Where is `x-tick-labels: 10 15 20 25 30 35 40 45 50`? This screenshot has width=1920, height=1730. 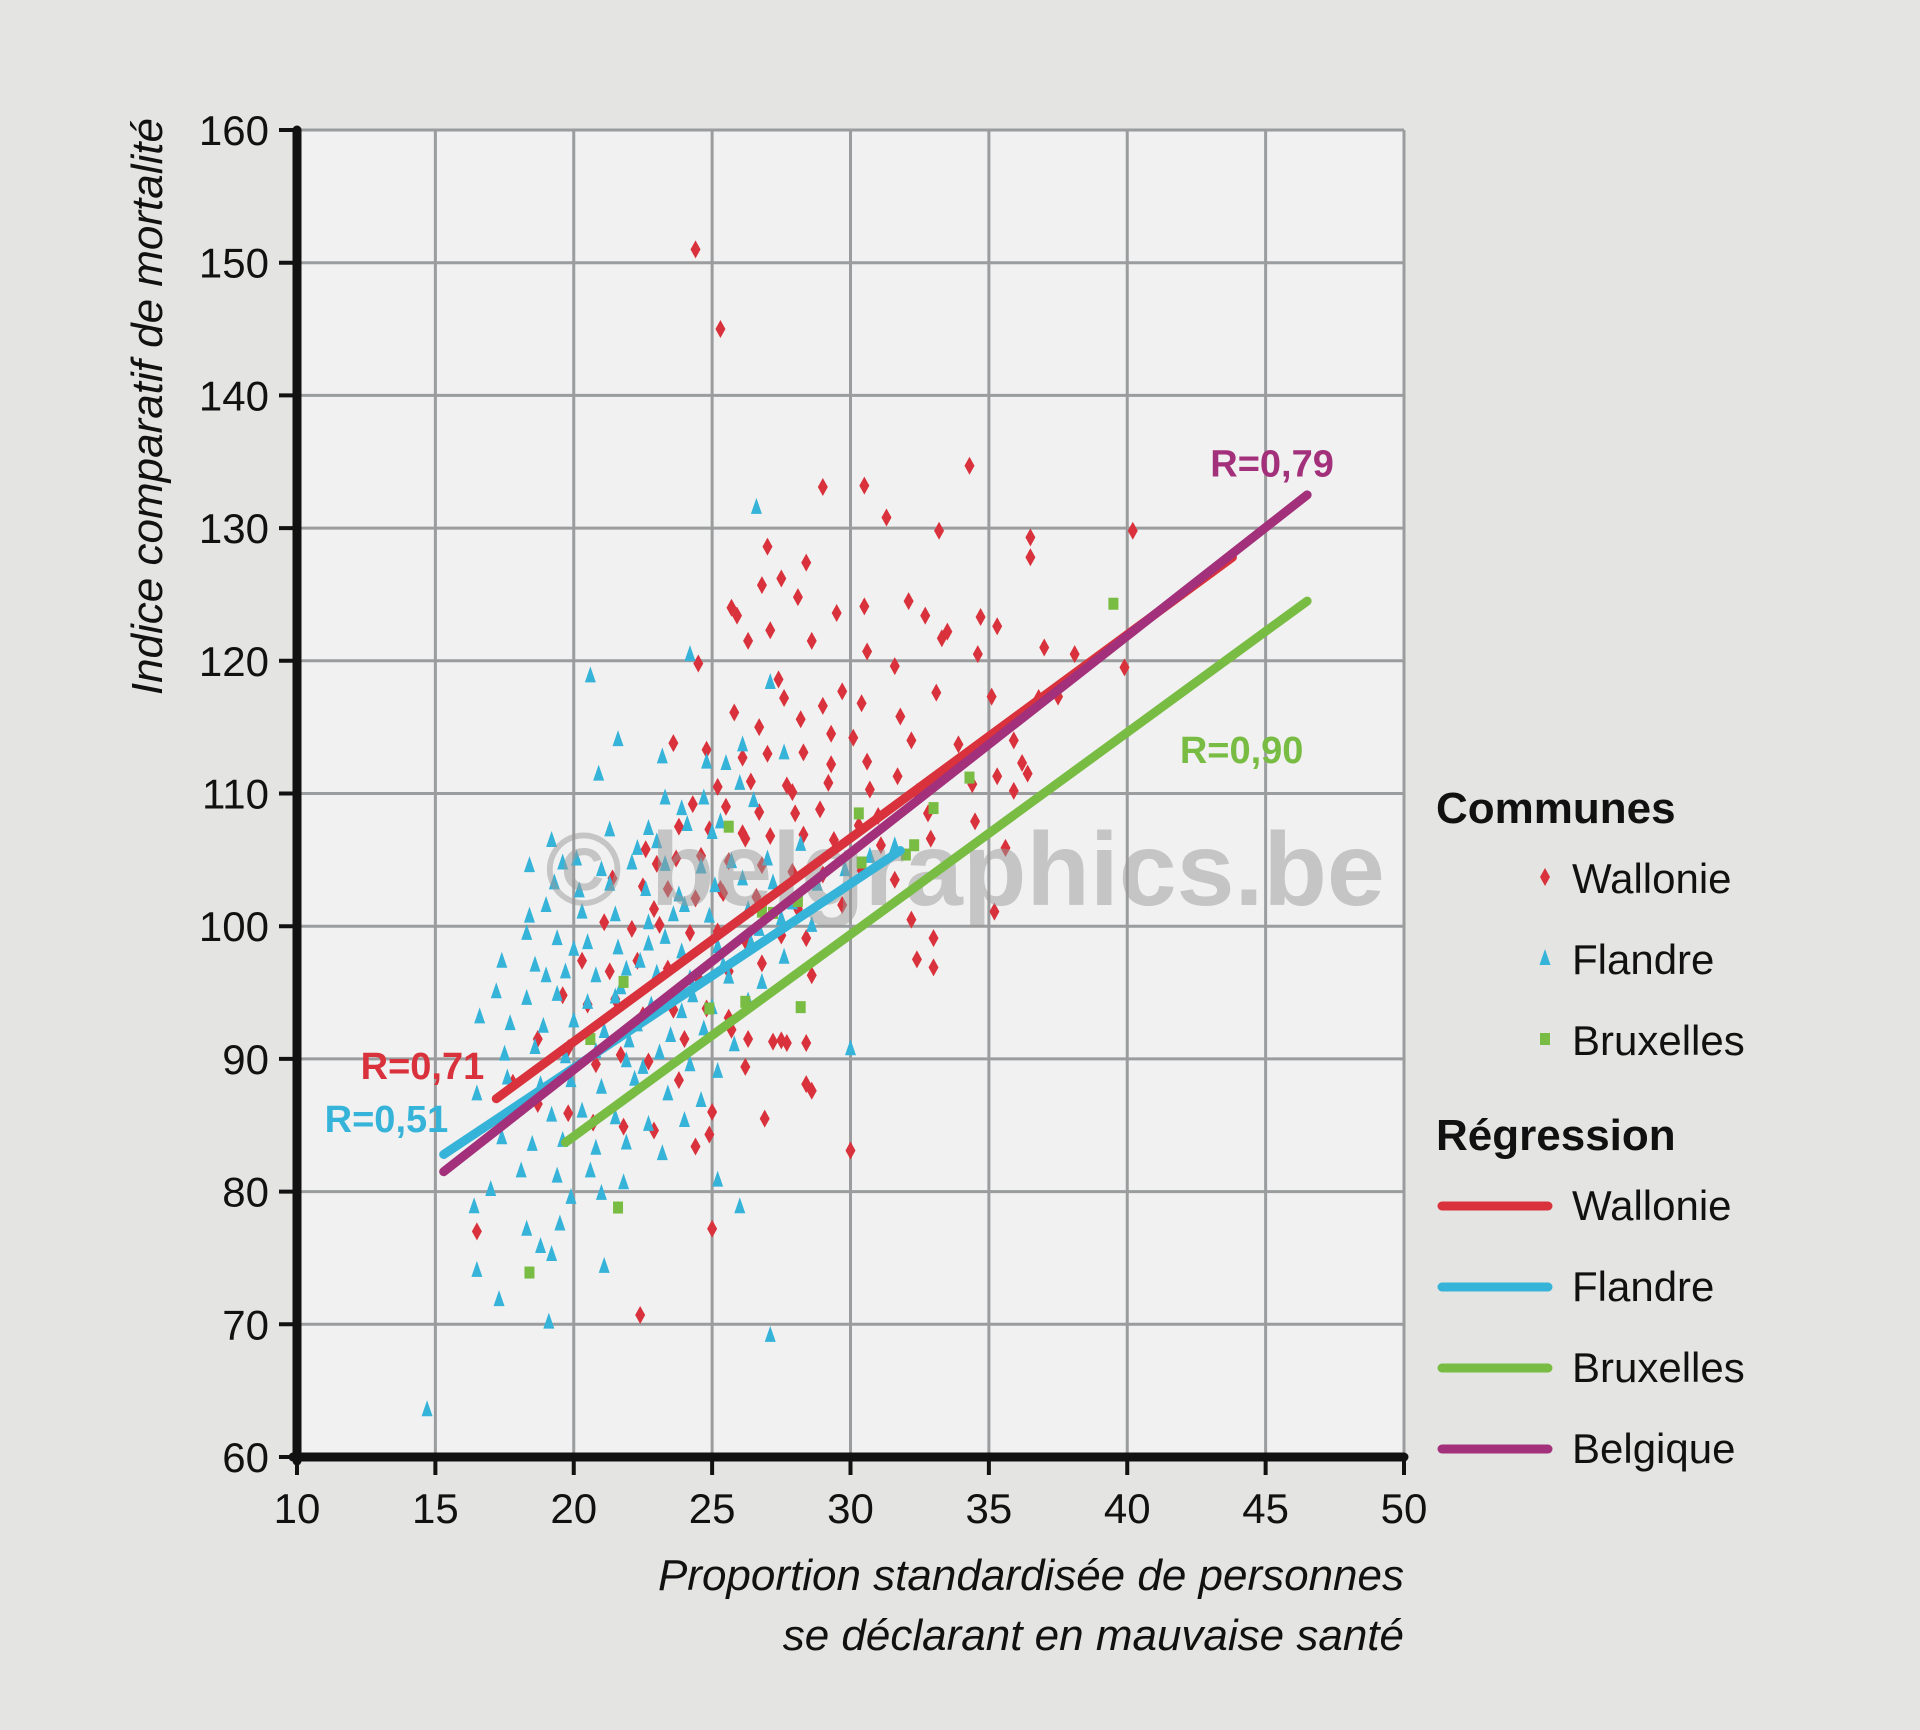 x-tick-labels: 10 15 20 25 30 35 40 45 50 is located at coordinates (851, 1508).